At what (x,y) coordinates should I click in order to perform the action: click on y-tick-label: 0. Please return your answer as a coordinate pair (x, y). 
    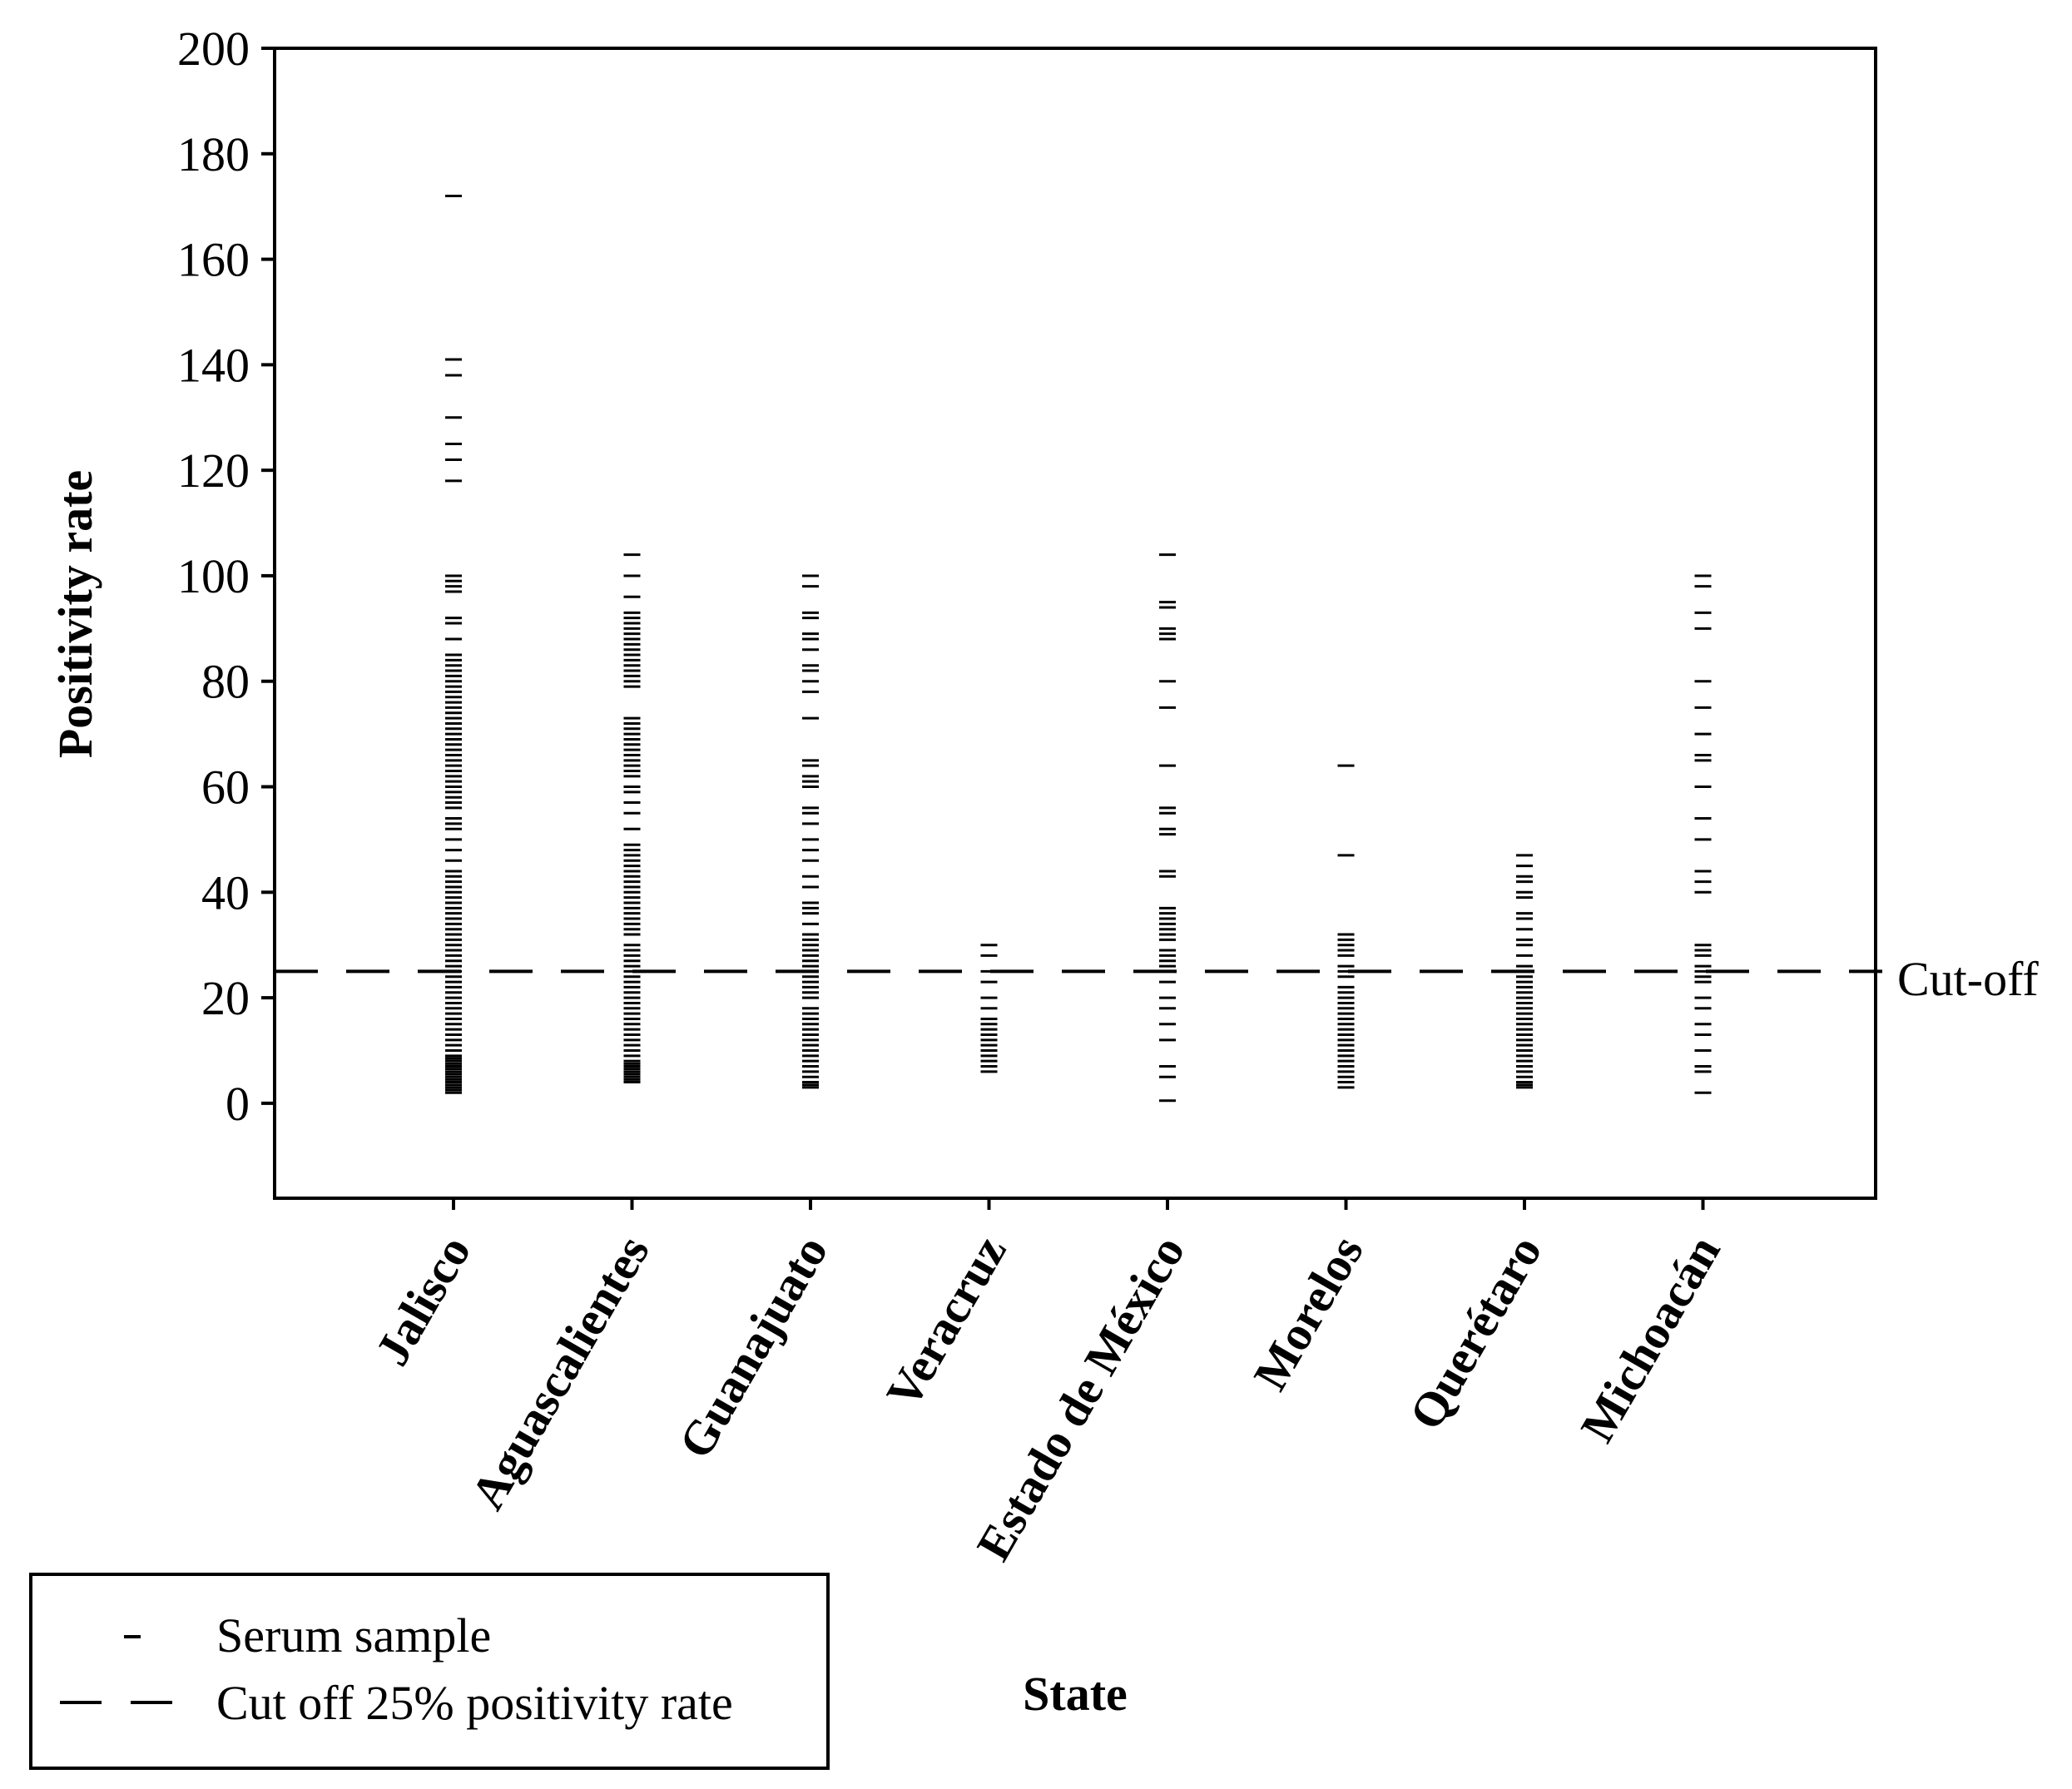
    Looking at the image, I should click on (238, 1104).